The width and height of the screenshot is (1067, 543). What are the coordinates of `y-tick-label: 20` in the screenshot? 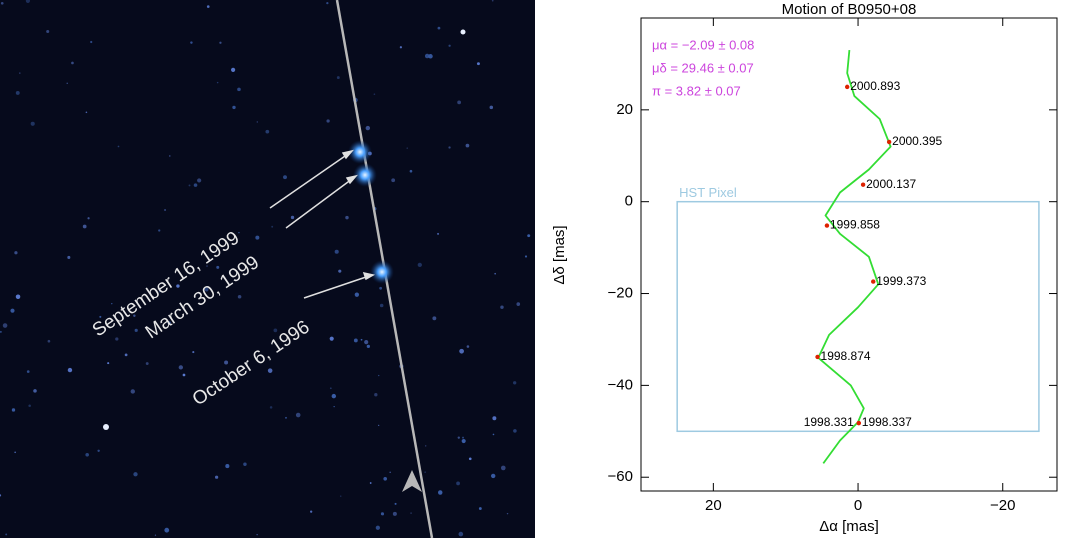 It's located at (624, 109).